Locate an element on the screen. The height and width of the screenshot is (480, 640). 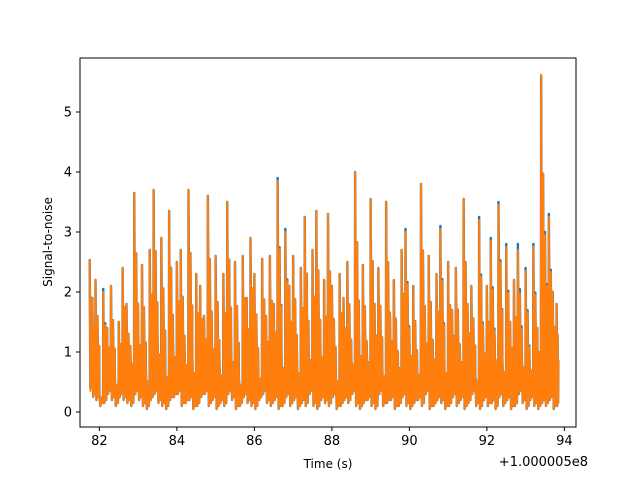
y-axis-label: Signal-to-noise is located at coordinates (48, 242).